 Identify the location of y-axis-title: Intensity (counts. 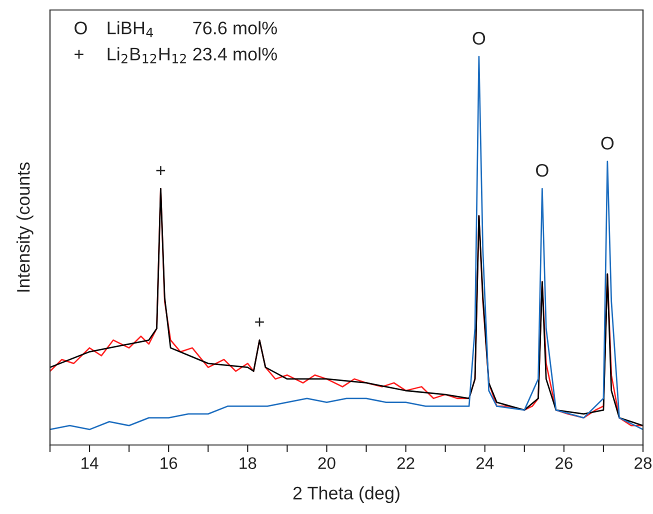
(25, 227).